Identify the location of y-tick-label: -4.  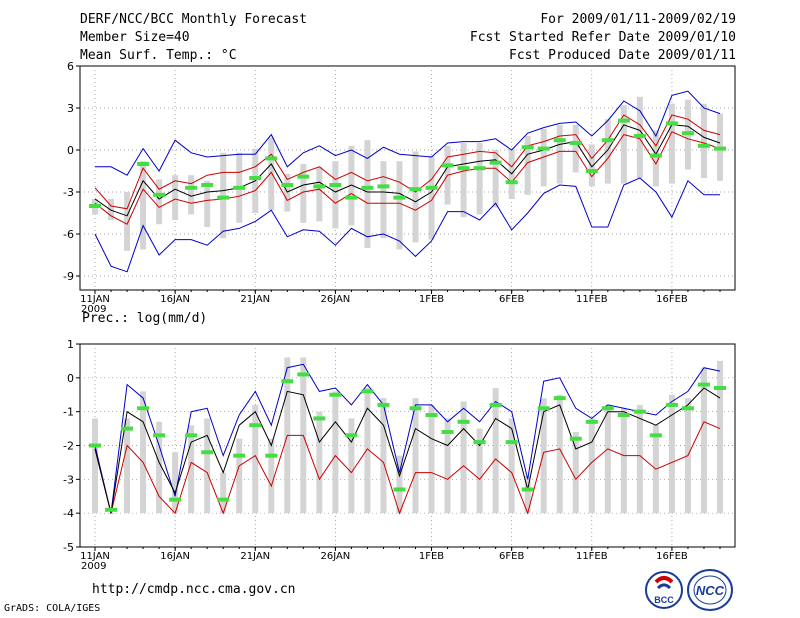
(68, 513).